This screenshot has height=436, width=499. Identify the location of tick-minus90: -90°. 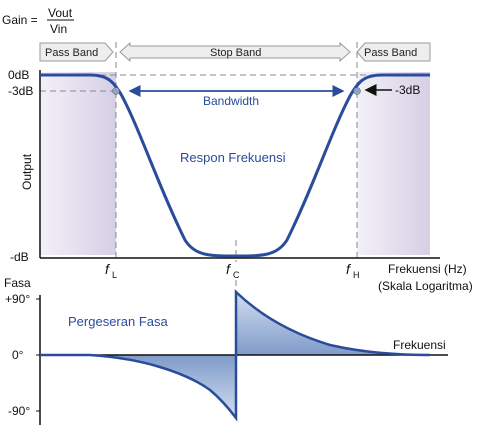
(19, 411).